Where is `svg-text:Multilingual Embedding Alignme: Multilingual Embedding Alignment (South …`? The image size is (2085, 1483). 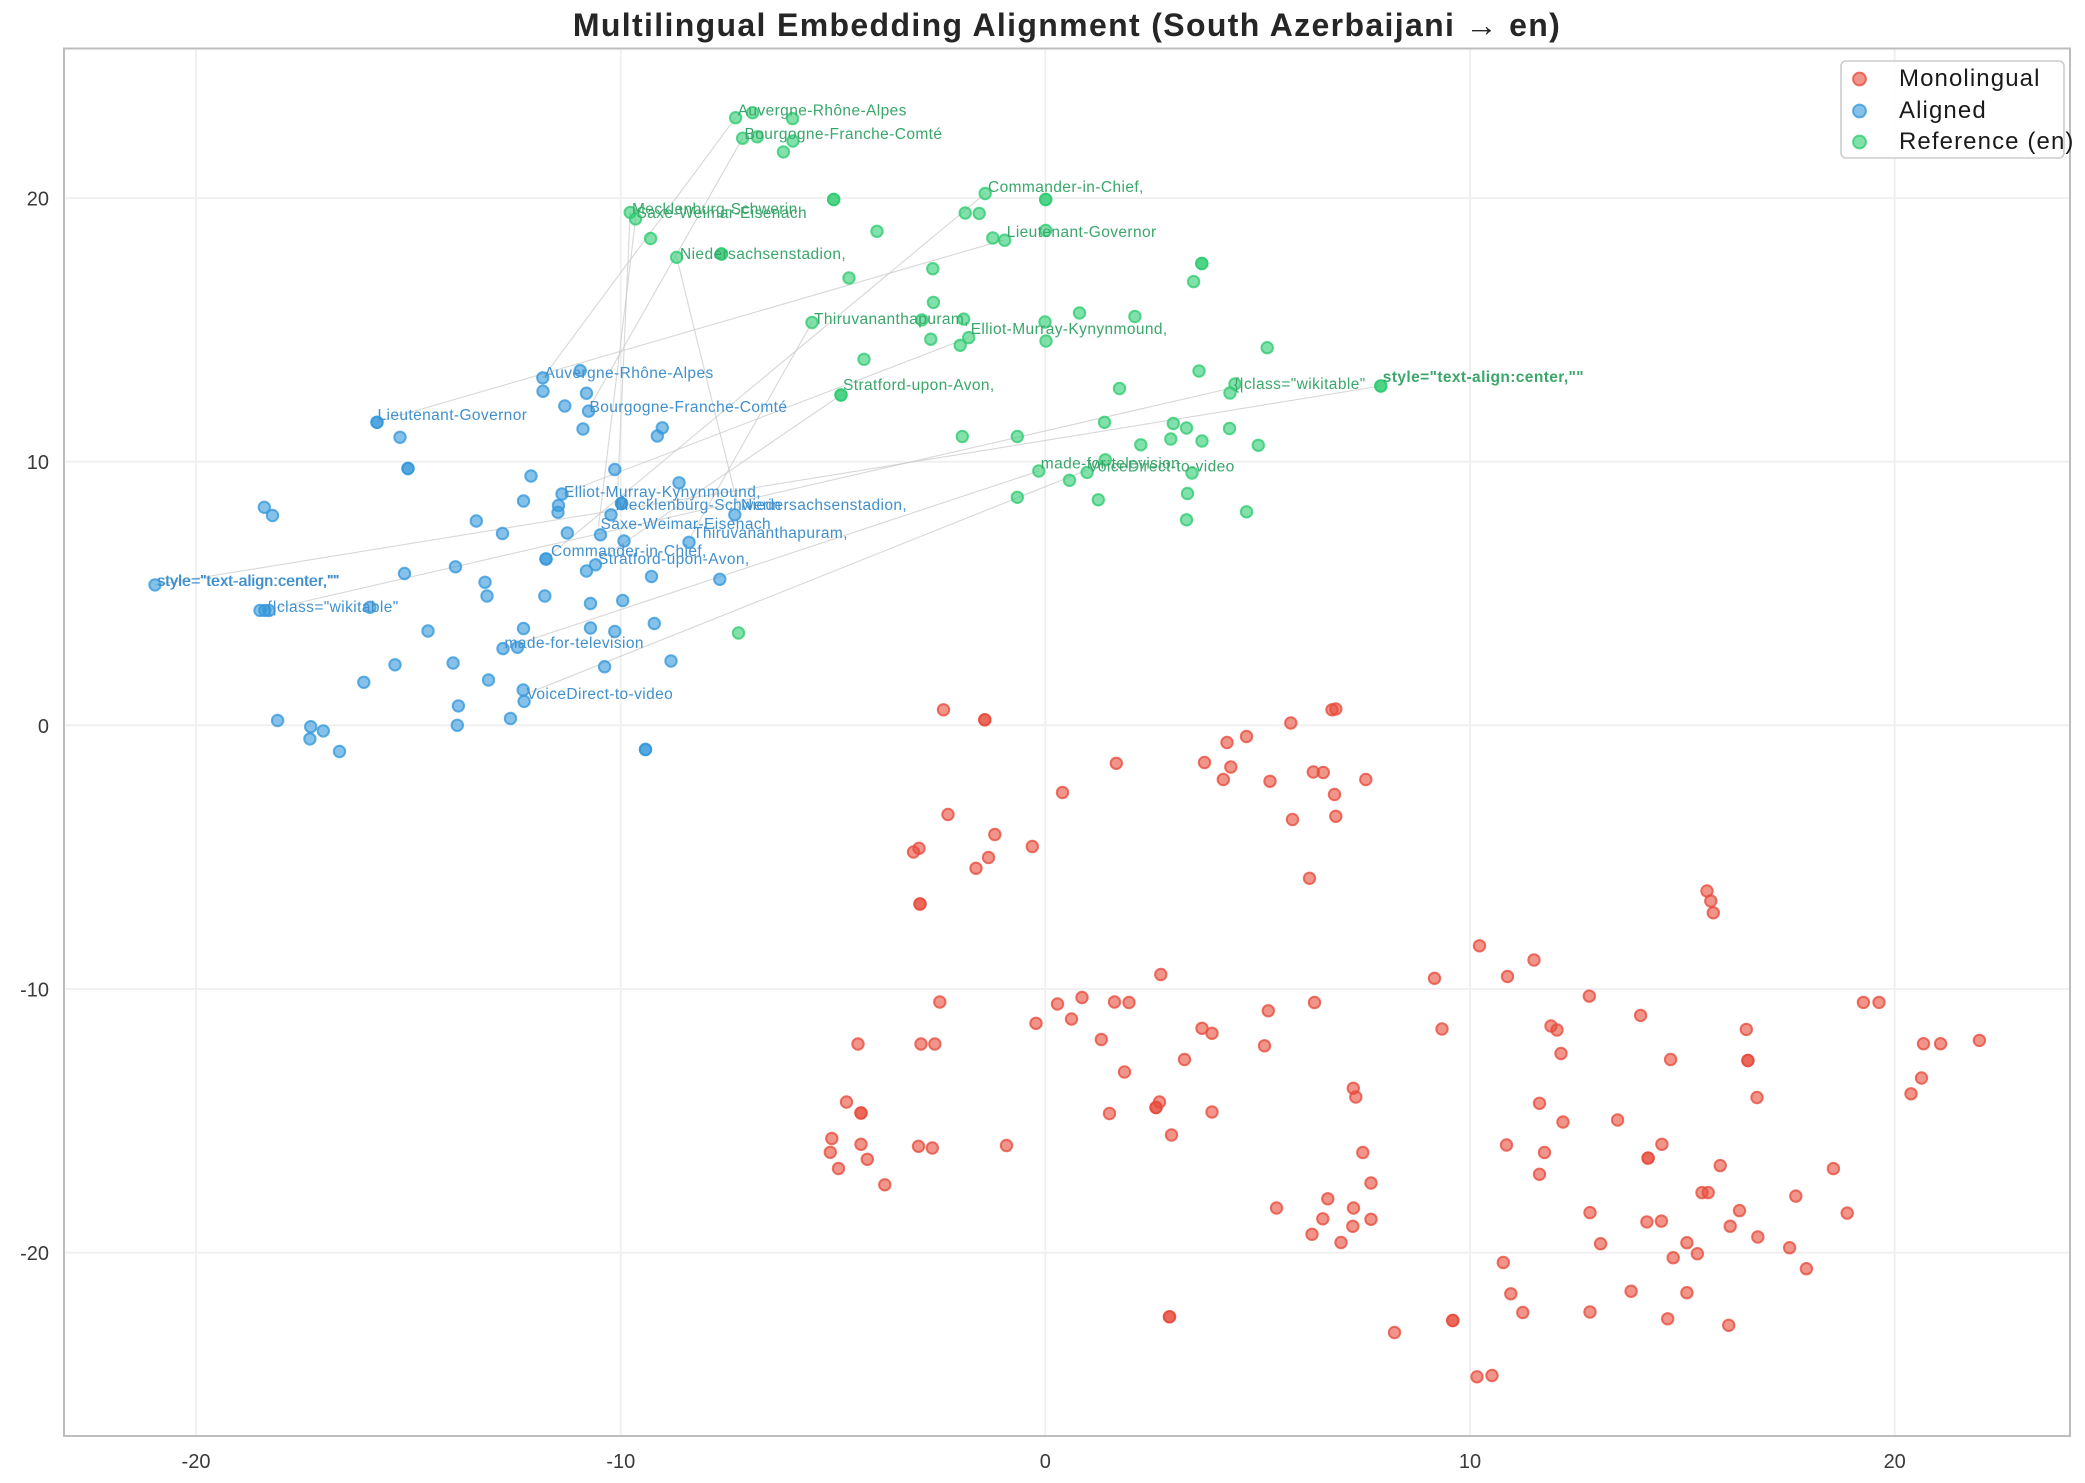 svg-text:Multilingual Embedding Alignme: Multilingual Embedding Alignment (South … is located at coordinates (1067, 25).